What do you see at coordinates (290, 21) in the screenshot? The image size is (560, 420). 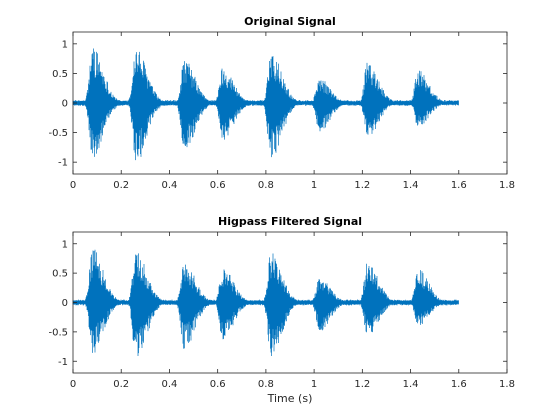 I see `chart-title: Original Signal` at bounding box center [290, 21].